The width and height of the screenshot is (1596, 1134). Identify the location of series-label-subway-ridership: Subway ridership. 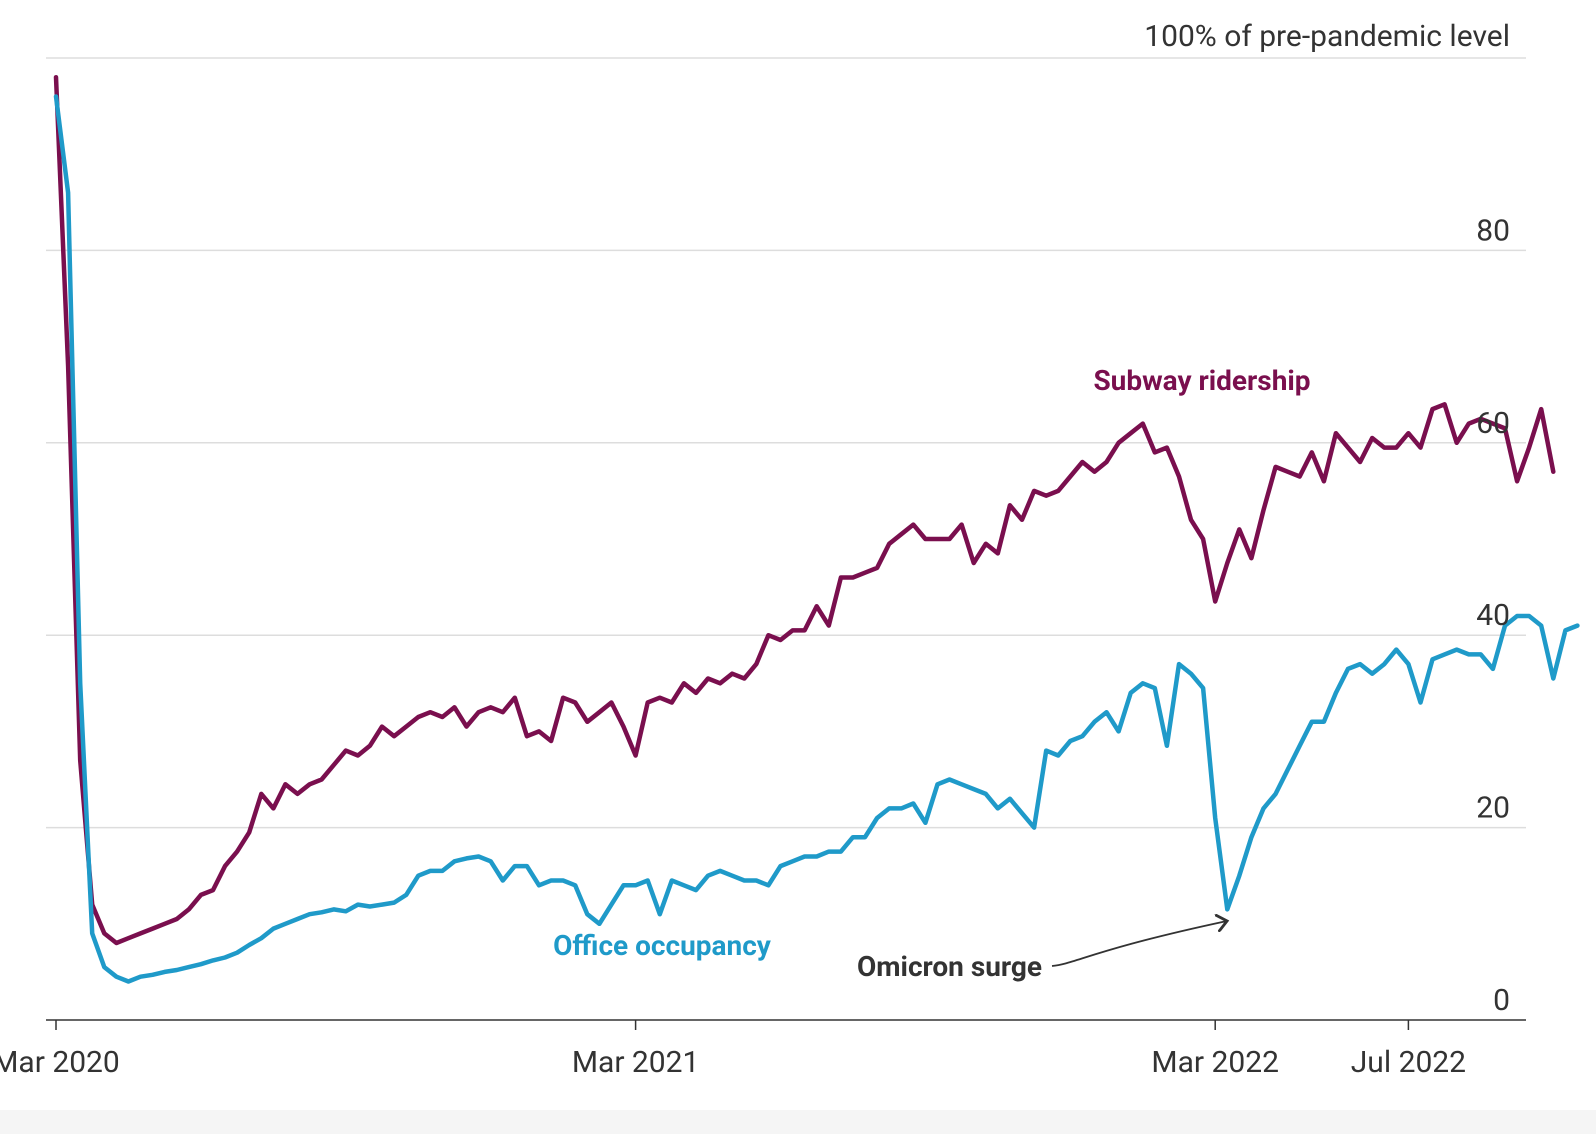
(1201, 380).